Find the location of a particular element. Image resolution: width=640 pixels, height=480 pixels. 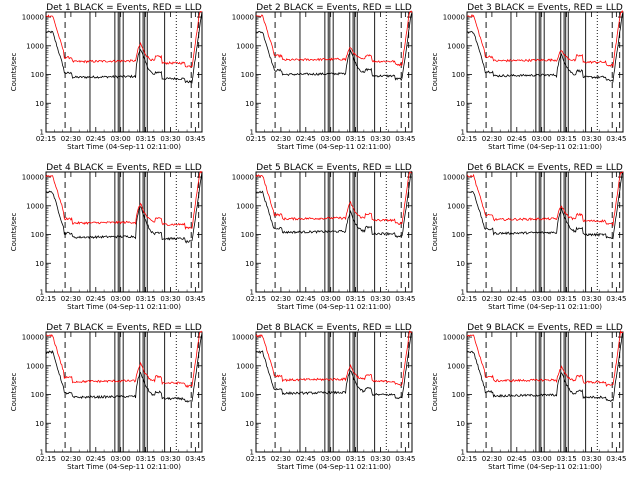

panel-title: Det 7 BLACK = Events, RED = LLD is located at coordinates (124, 328).